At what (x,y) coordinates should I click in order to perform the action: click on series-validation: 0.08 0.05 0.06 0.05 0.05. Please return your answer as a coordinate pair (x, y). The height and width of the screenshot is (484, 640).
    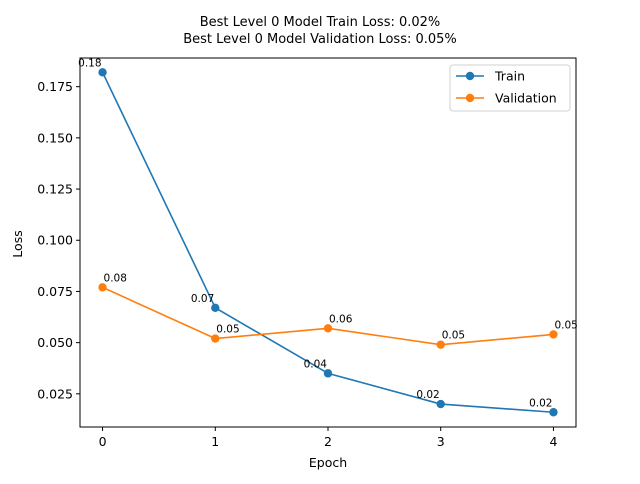
    Looking at the image, I should click on (338, 310).